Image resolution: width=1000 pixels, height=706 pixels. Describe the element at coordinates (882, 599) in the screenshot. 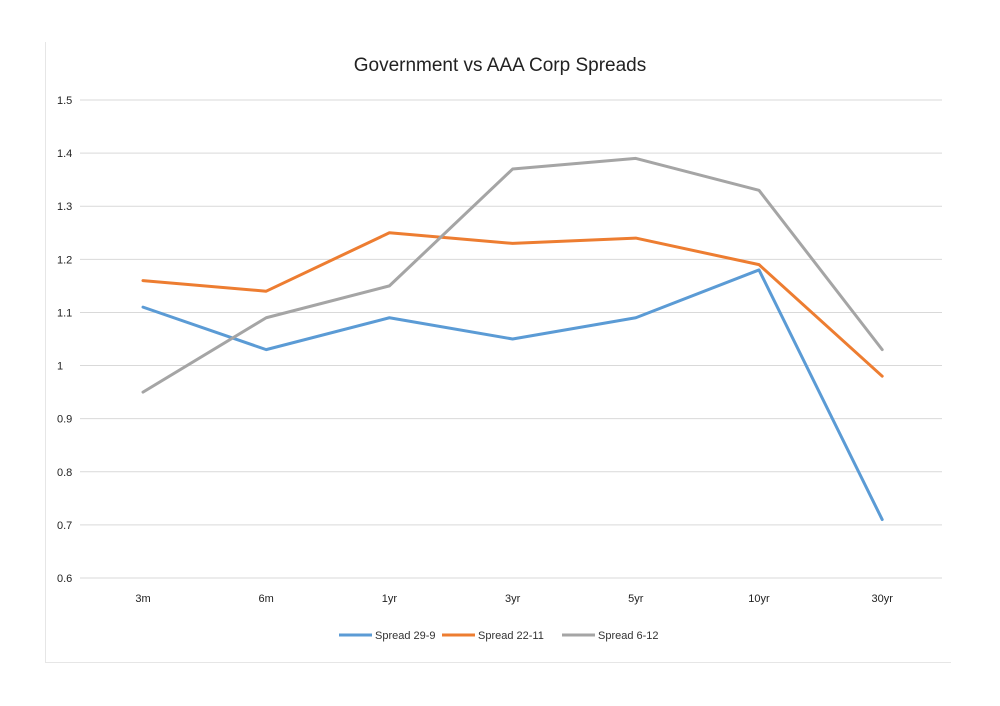

I see `x-tick-label: 30yr` at that location.